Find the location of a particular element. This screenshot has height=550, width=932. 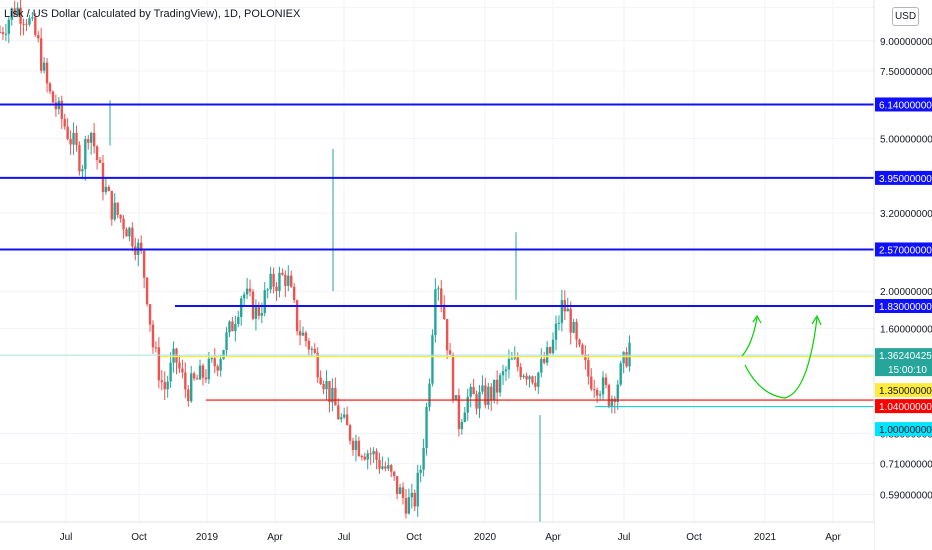

resistance-price-tag: 1.83000000 is located at coordinates (905, 307).